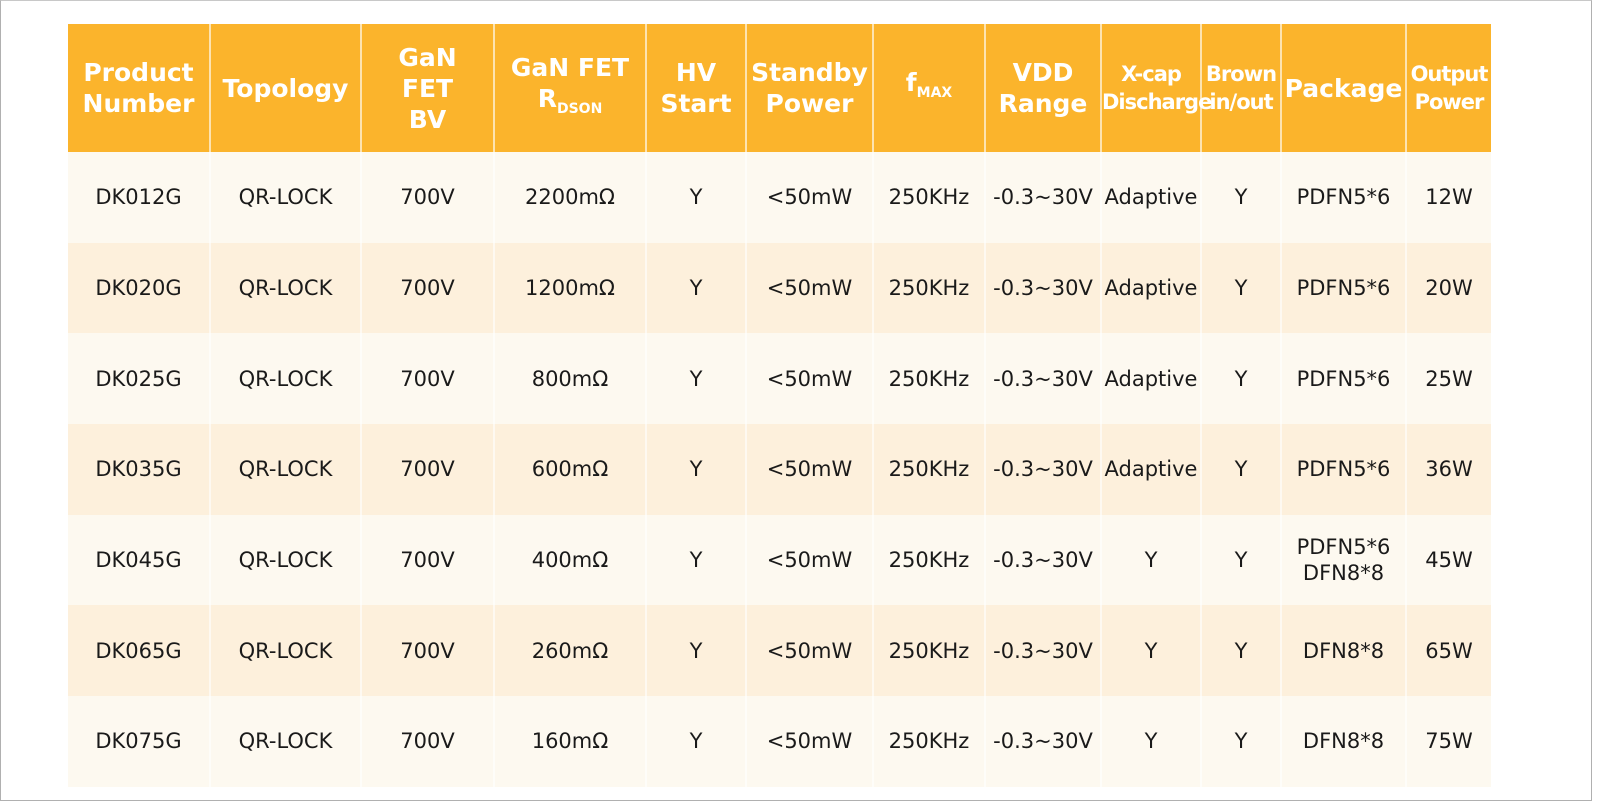 The image size is (1600, 804). Describe the element at coordinates (139, 741) in the screenshot. I see `cell-product-number: DK075G` at that location.